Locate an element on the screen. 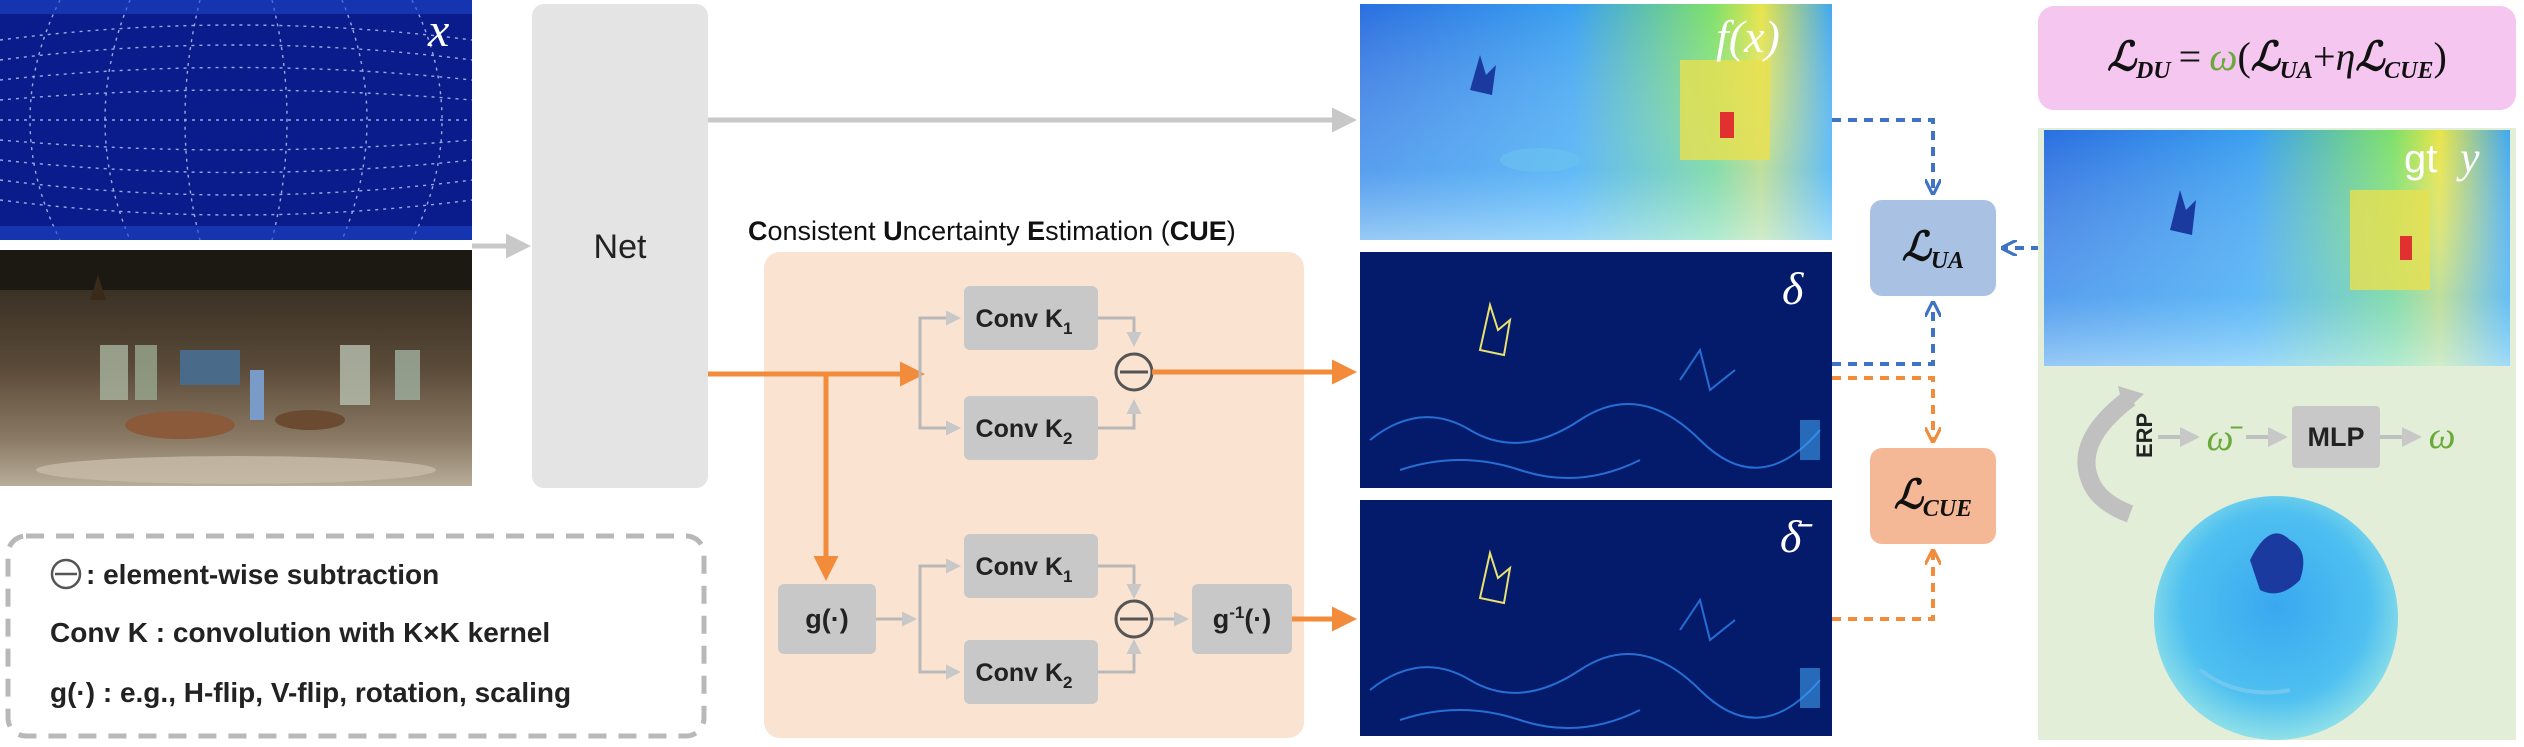 Image resolution: width=2524 pixels, height=747 pixels. loss-ua-box is located at coordinates (1933, 248).